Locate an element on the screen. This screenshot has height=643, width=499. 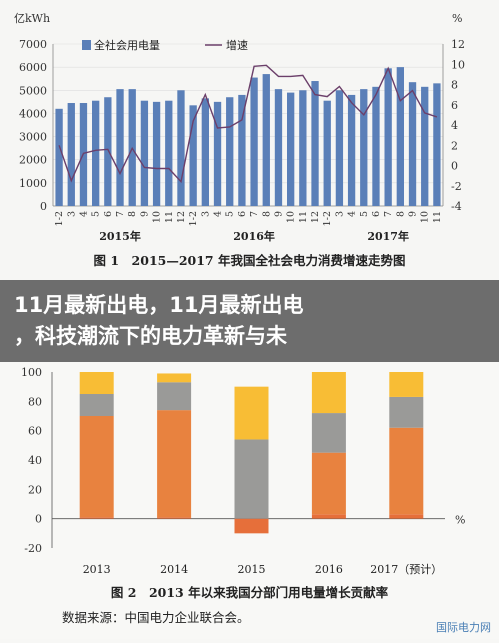
y2-tick-label: 10 is located at coordinates (458, 64).